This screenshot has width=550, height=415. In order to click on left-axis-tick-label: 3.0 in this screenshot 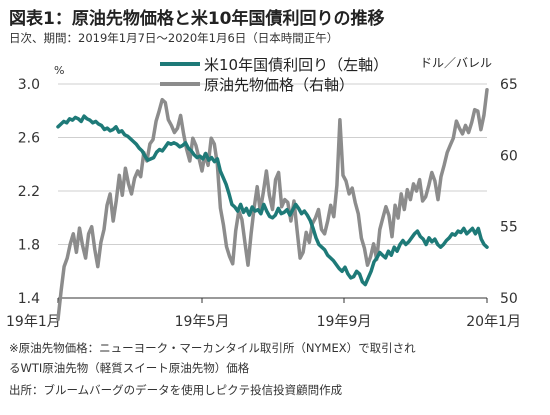, I will do `click(29, 85)`.